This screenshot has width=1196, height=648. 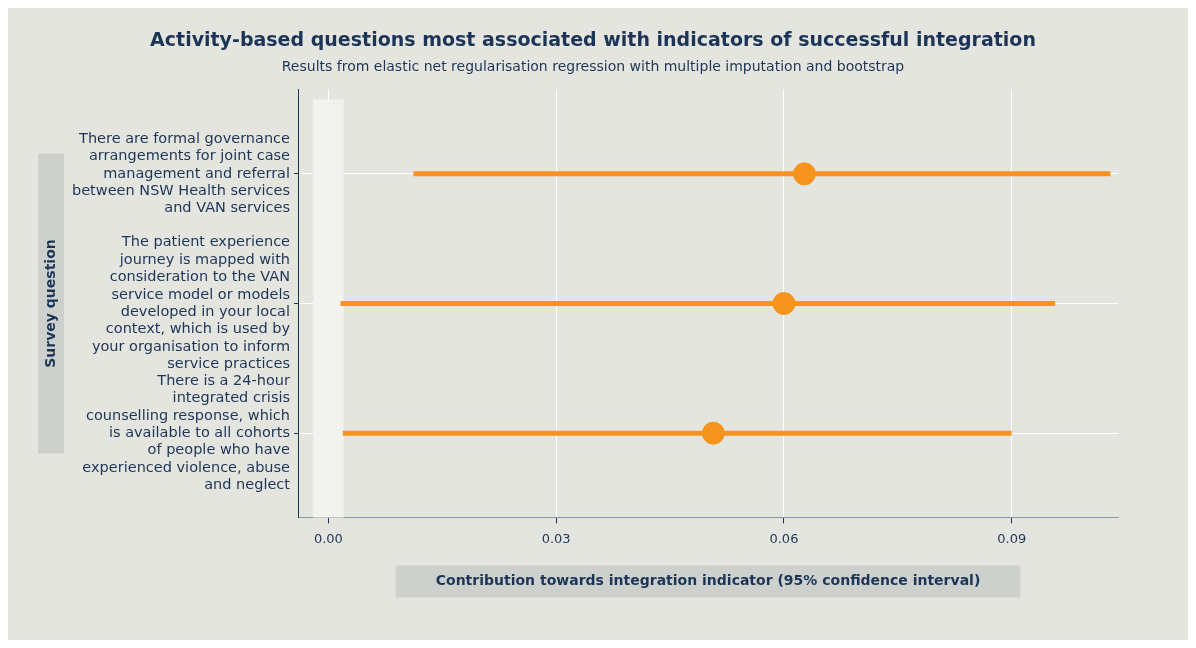 I want to click on x-axis-title: Contribution towards integration indicator (95% confidence interval), so click(x=708, y=580).